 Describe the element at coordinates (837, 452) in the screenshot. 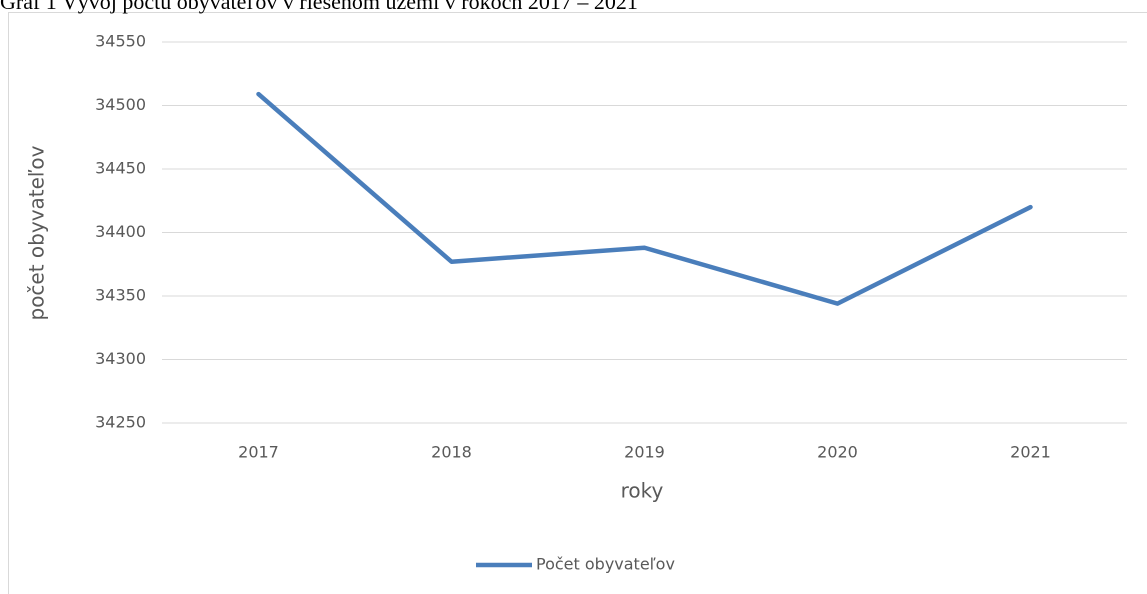

I see `x-tick-label: 2020` at that location.